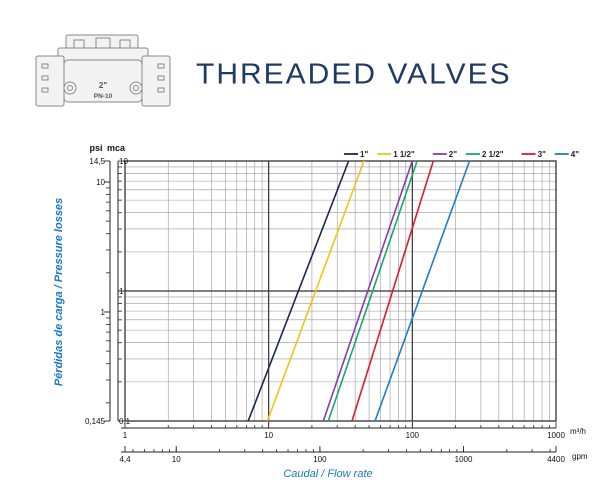 This screenshot has height=494, width=615. I want to click on page-title: THREADED VALVES, so click(354, 74).